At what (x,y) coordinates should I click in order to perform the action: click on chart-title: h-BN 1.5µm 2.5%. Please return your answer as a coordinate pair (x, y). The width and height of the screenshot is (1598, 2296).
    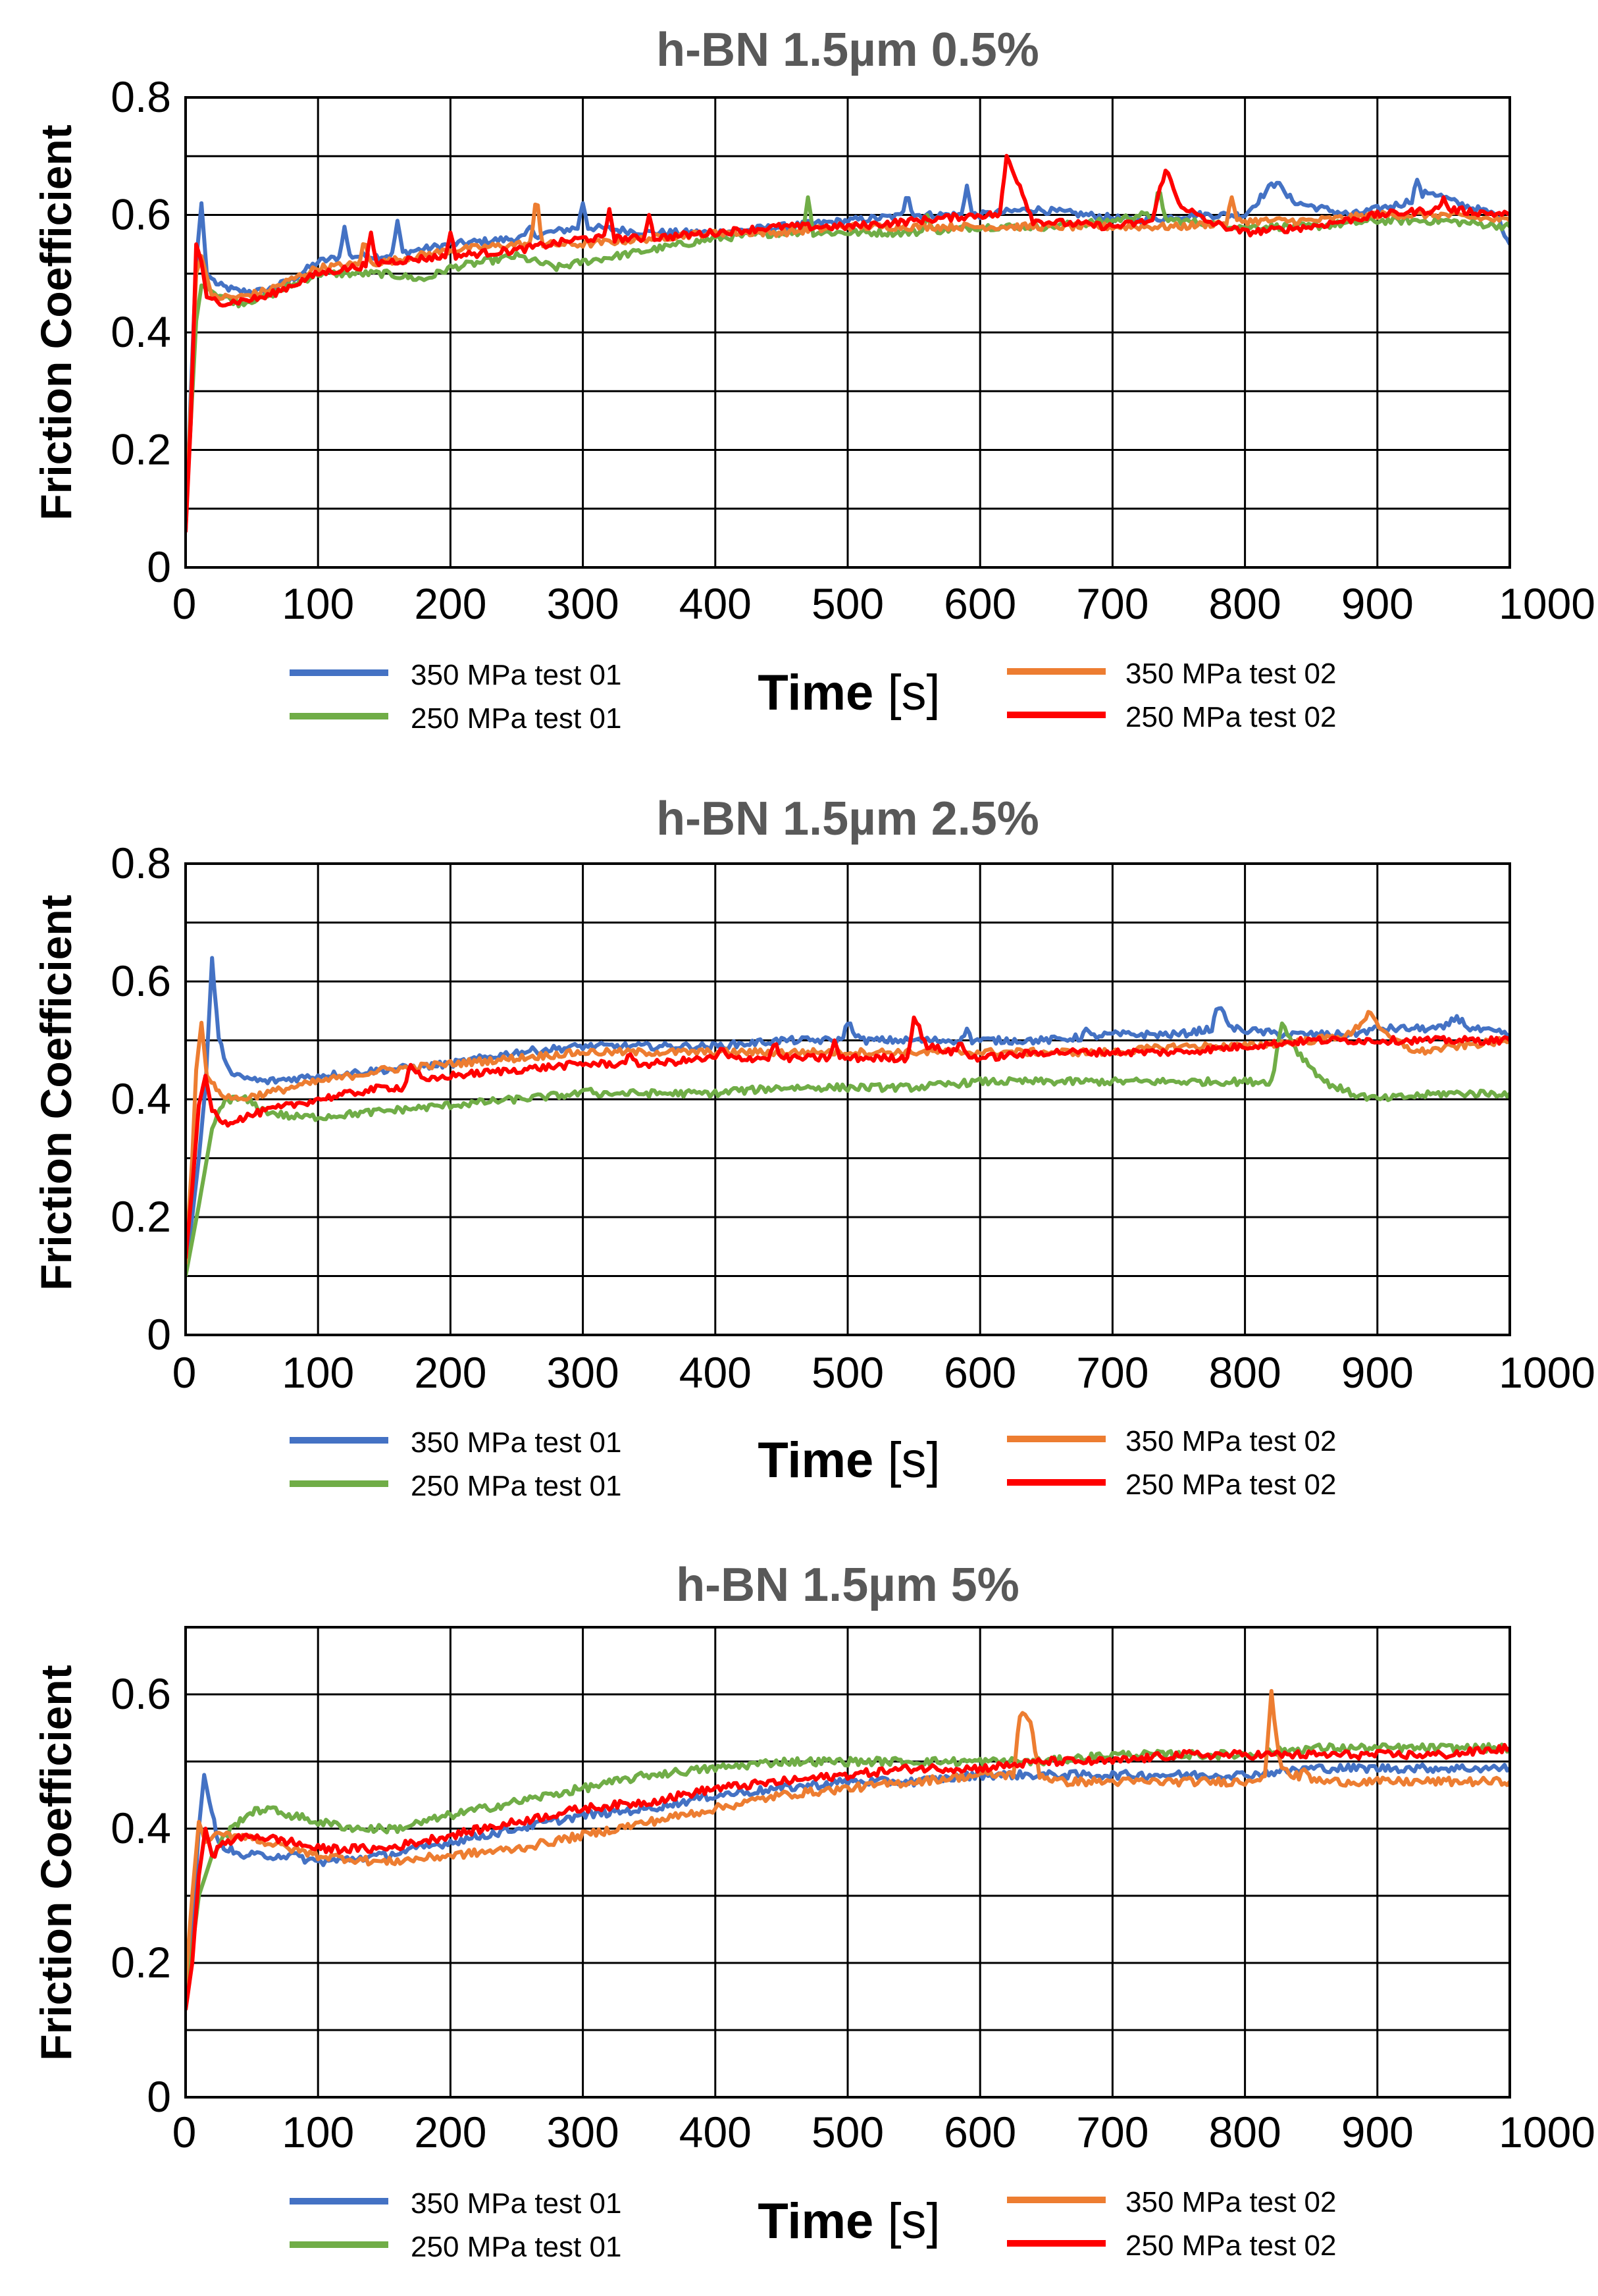
    Looking at the image, I should click on (847, 819).